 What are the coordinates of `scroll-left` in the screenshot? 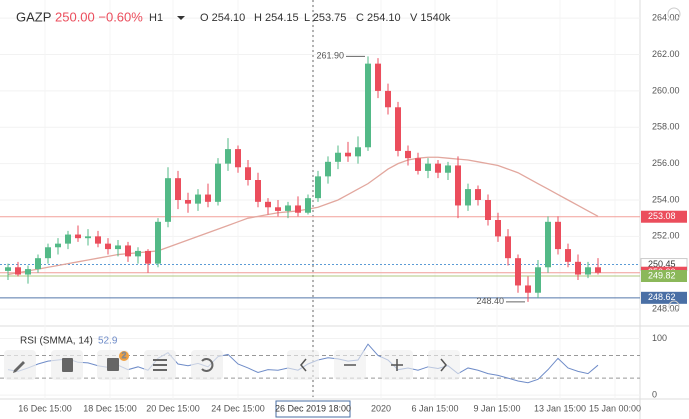 It's located at (303, 365).